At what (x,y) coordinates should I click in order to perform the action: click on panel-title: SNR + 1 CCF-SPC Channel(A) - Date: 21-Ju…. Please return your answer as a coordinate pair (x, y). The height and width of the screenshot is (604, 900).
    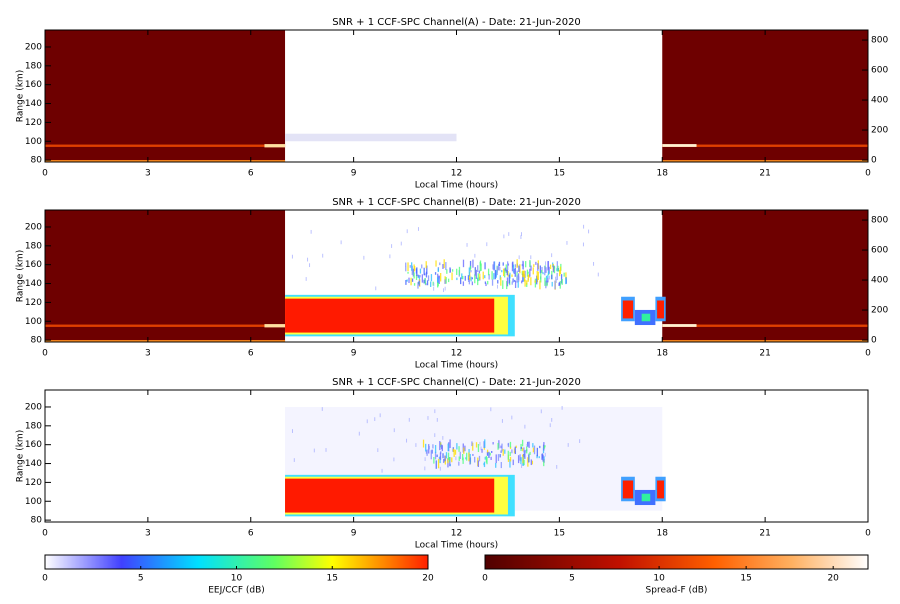
    Looking at the image, I should click on (456, 22).